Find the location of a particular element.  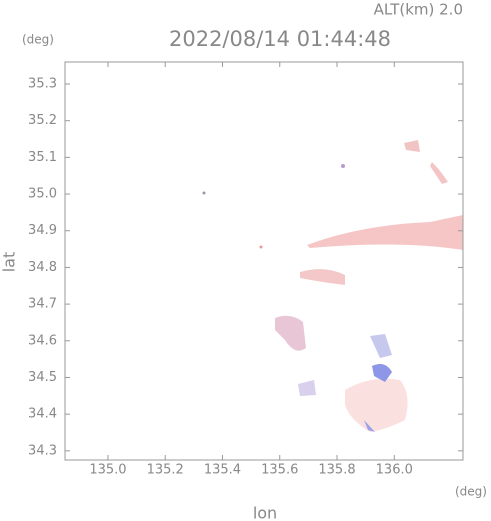

x-axis-label: lon is located at coordinates (265, 512).